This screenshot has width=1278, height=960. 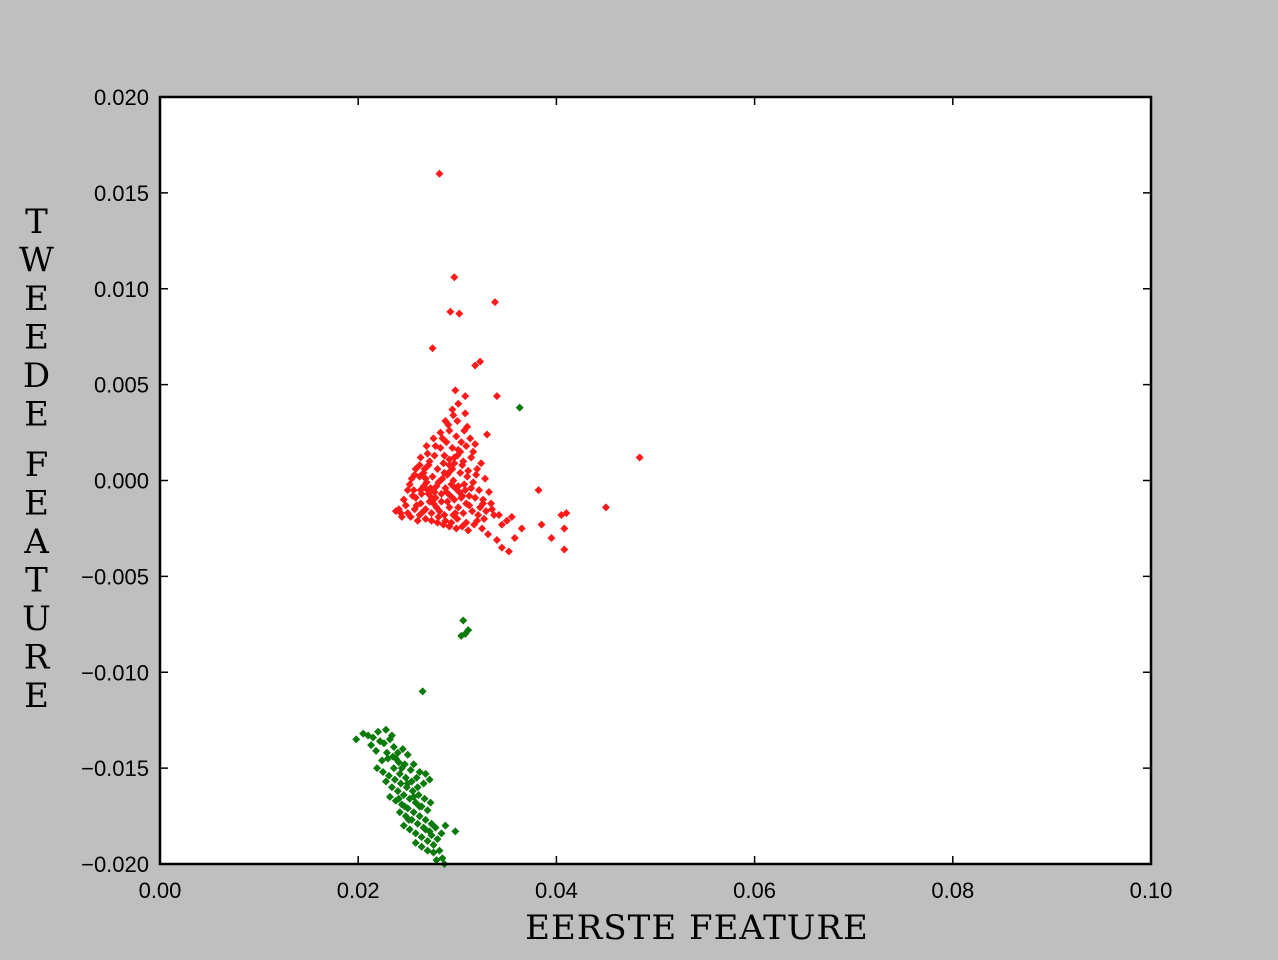 I want to click on x-tick-label: 0.08, so click(x=952, y=890).